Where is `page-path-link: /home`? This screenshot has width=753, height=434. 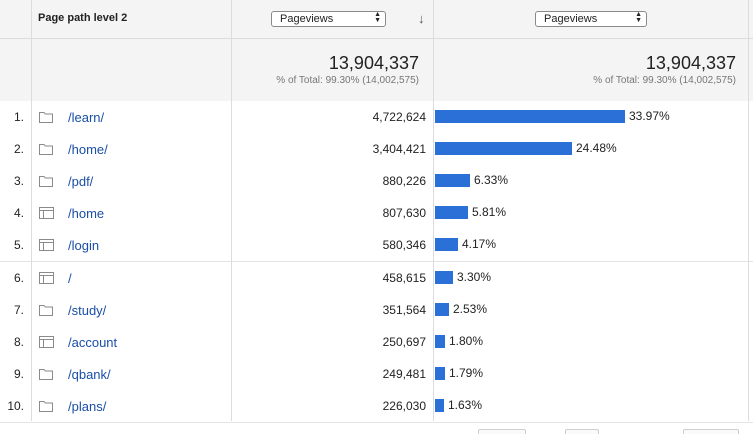
page-path-link: /home is located at coordinates (86, 214).